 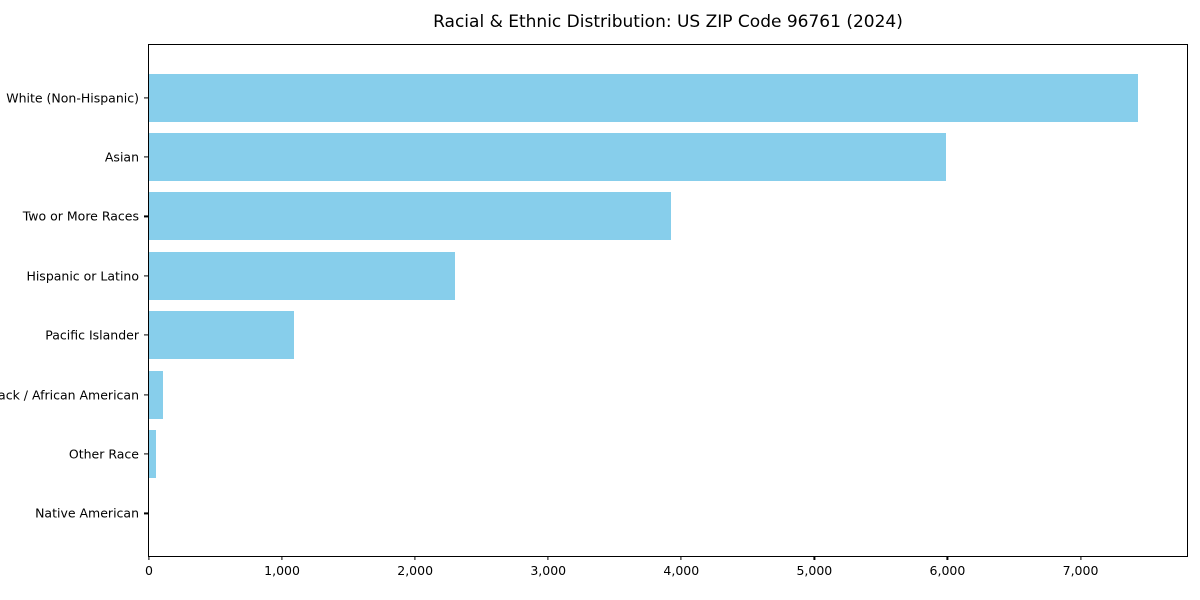 I want to click on bar-row: White (Non-Hispanic), so click(x=596, y=97).